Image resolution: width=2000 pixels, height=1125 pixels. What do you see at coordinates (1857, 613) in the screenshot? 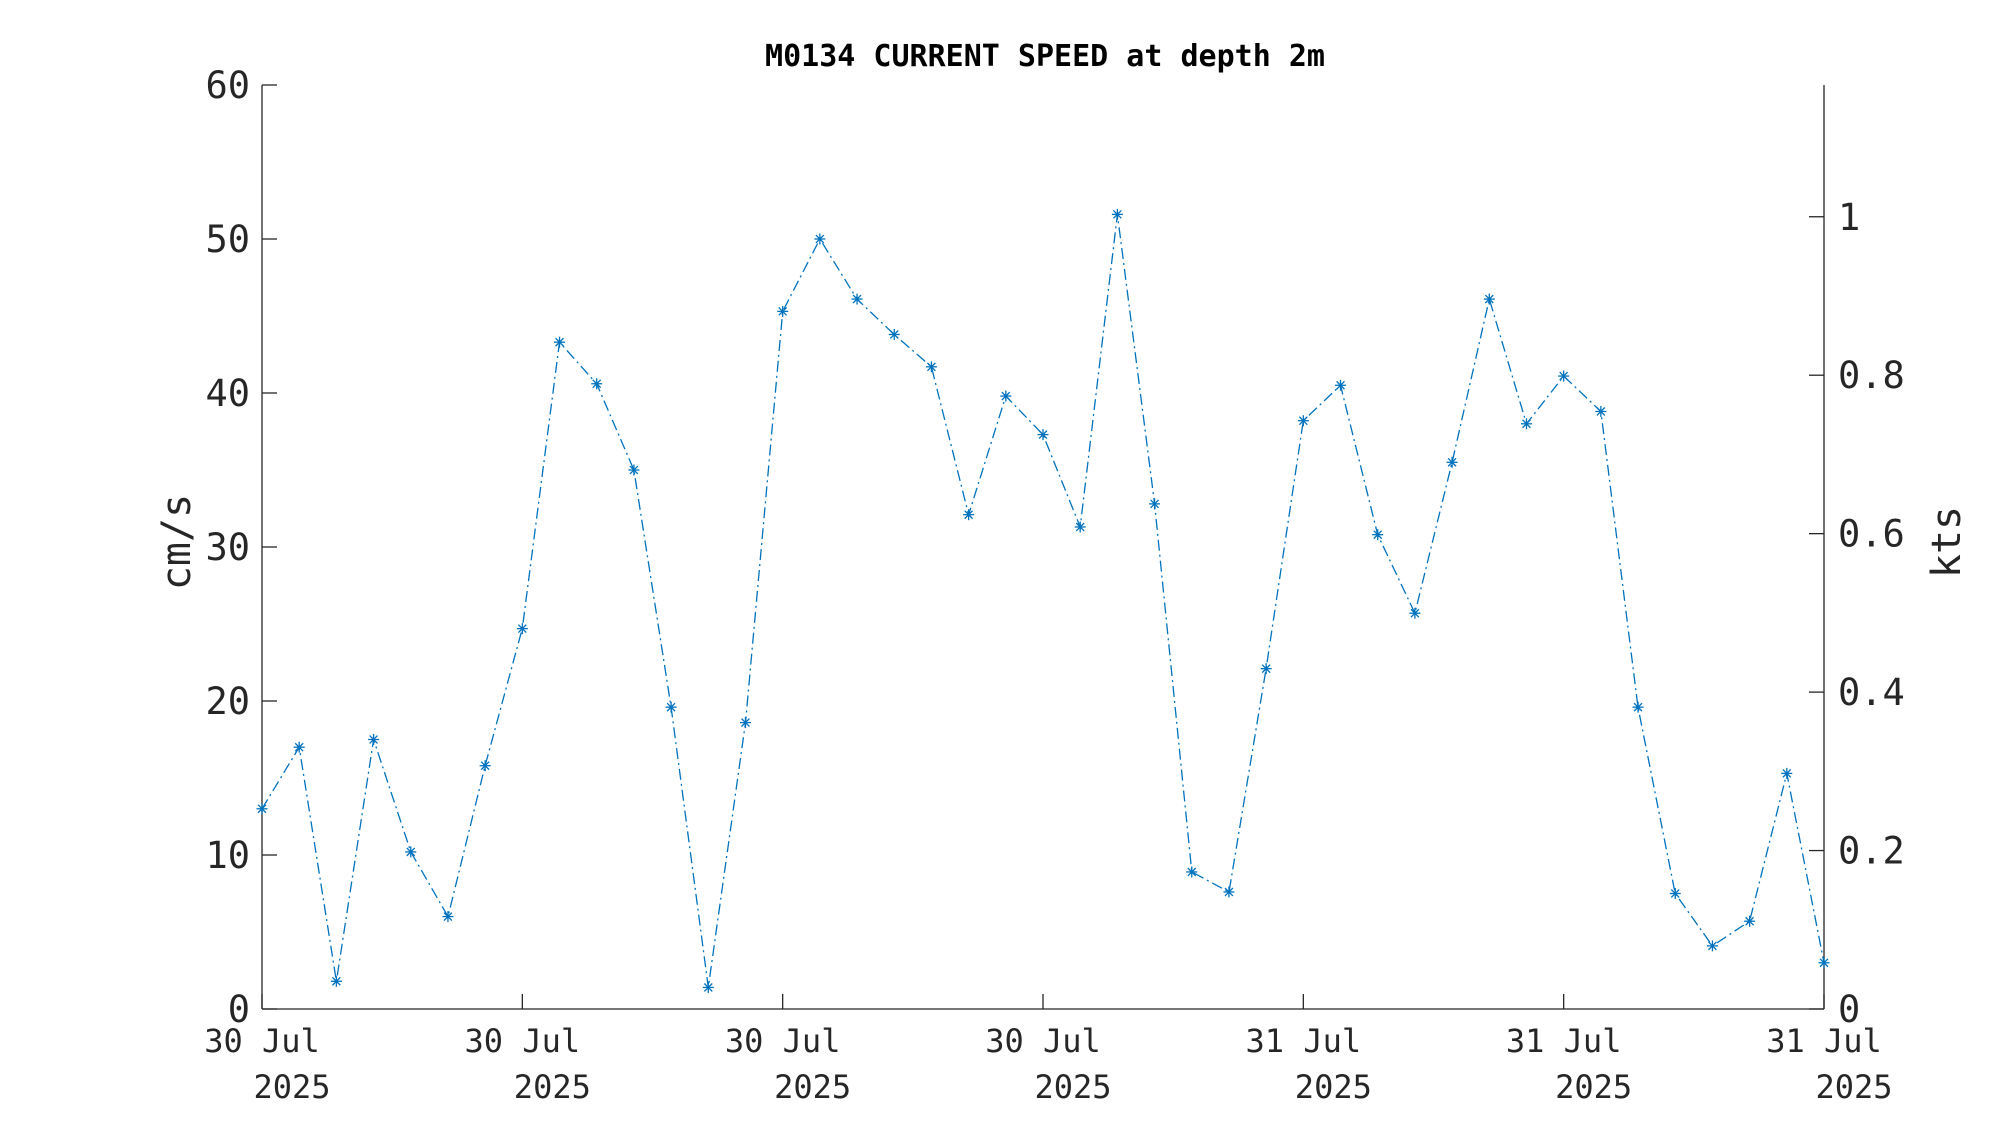
I see `right-y-axis: 0 0.2 0.4 0.6 0.8 1` at bounding box center [1857, 613].